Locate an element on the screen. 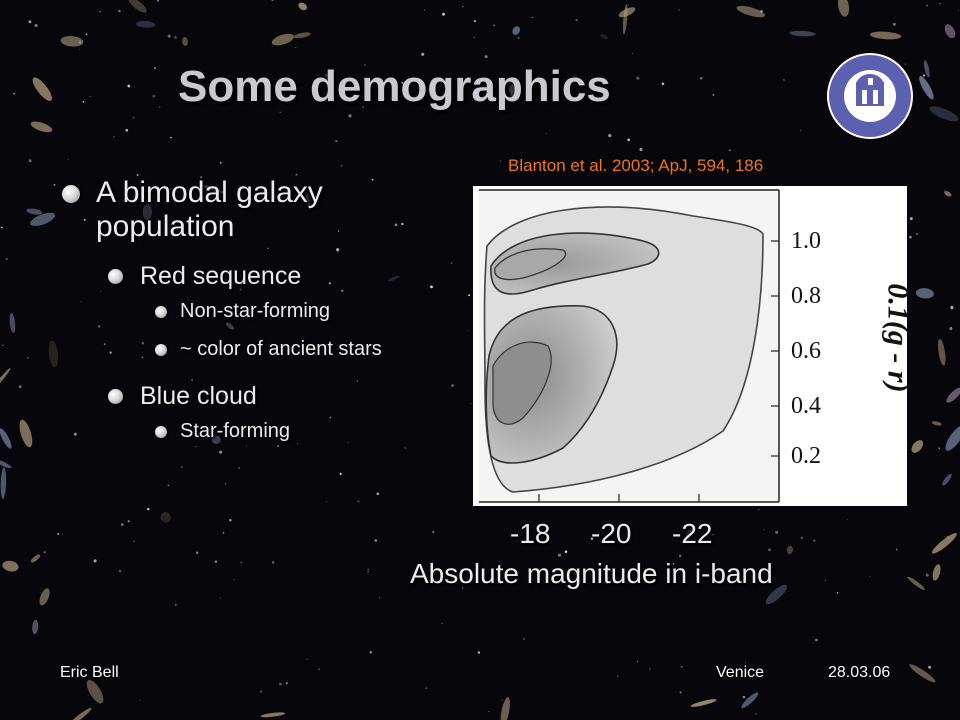  ytick-label: 1.0 is located at coordinates (806, 241).